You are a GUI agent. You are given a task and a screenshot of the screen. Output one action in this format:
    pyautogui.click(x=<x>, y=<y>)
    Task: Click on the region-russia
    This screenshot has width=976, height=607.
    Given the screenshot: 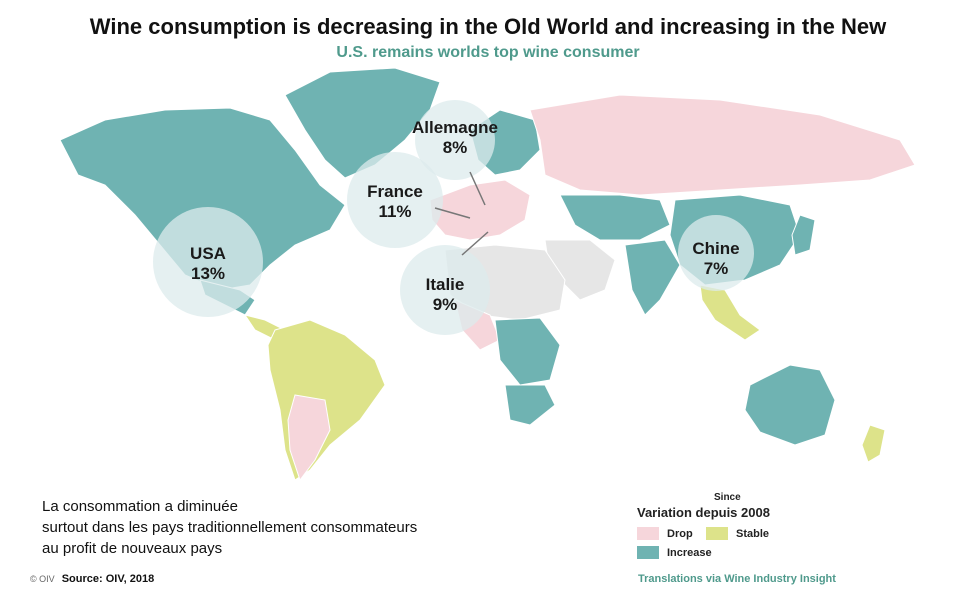 What is the action you would take?
    pyautogui.click(x=722, y=145)
    